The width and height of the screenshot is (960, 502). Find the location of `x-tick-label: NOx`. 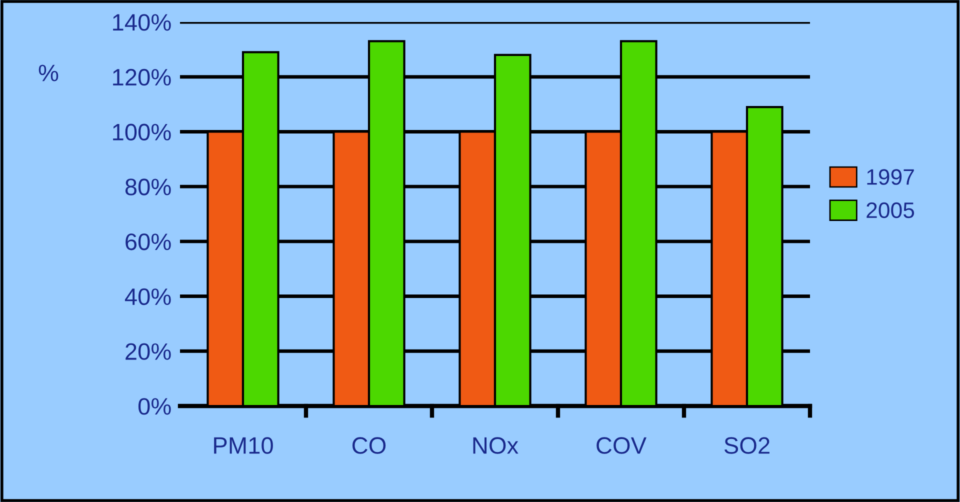

x-tick-label: NOx is located at coordinates (495, 445).